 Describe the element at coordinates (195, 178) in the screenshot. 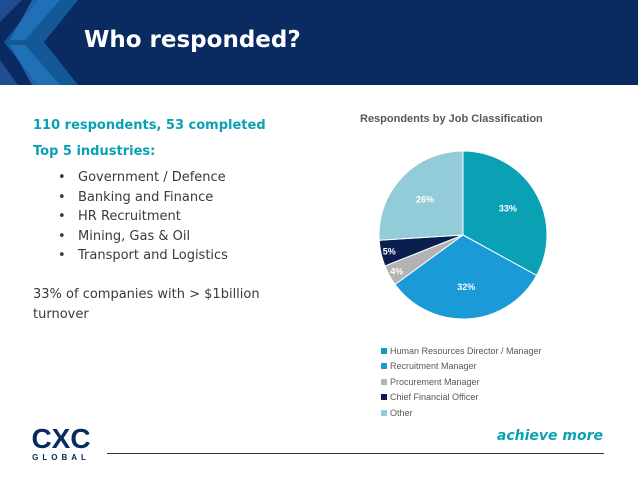

I see `list-item: Government / Defence` at that location.